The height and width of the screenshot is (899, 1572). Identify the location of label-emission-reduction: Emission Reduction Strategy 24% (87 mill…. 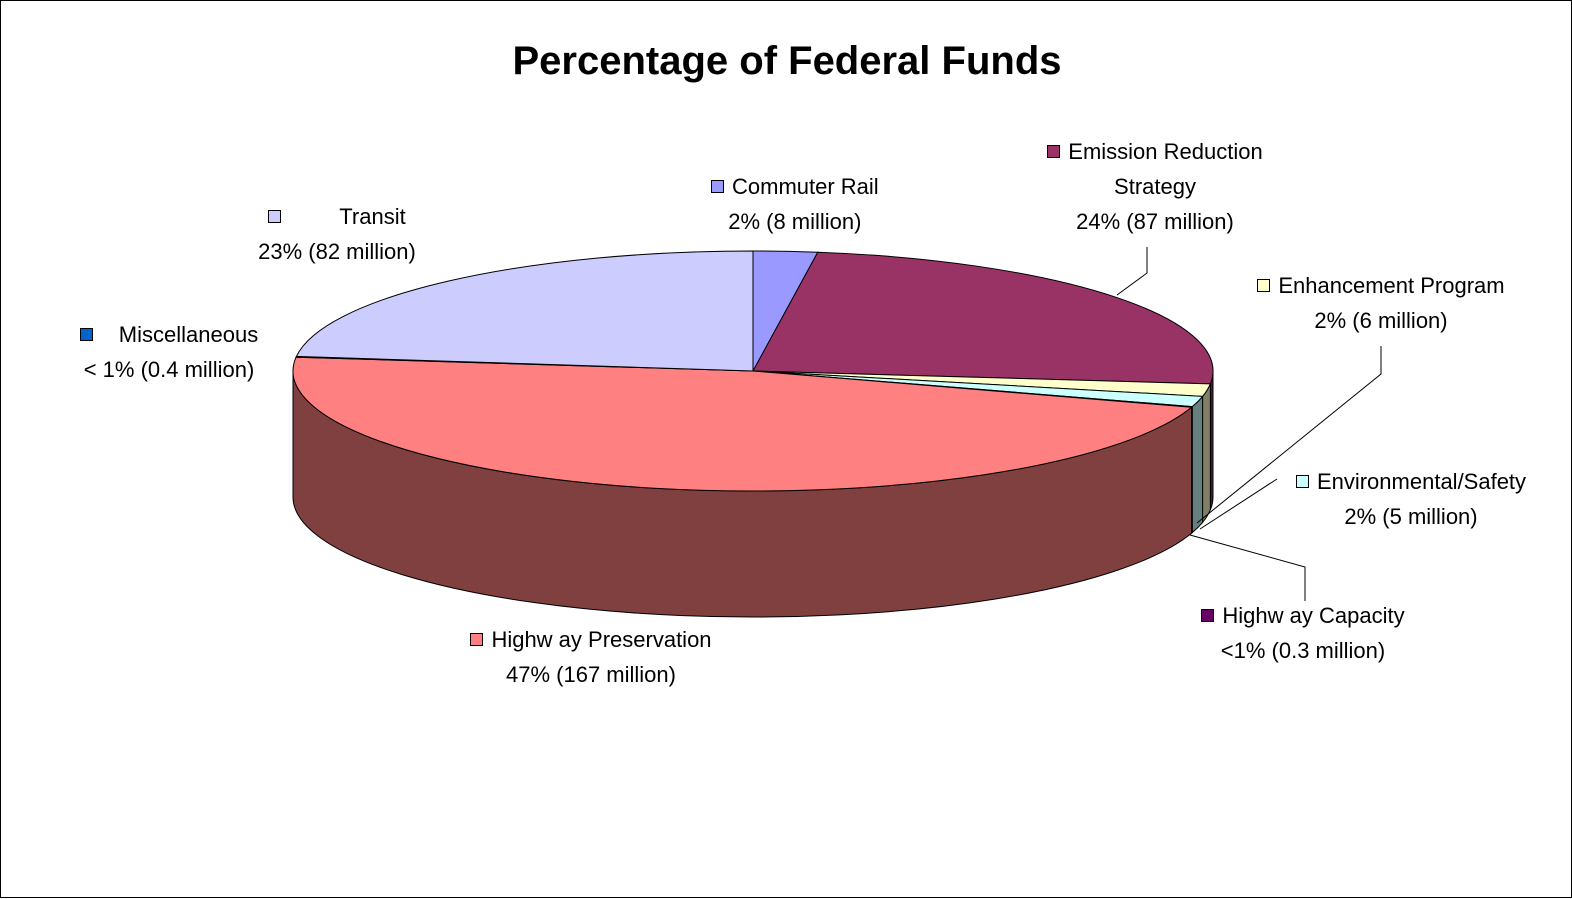
(1155, 186).